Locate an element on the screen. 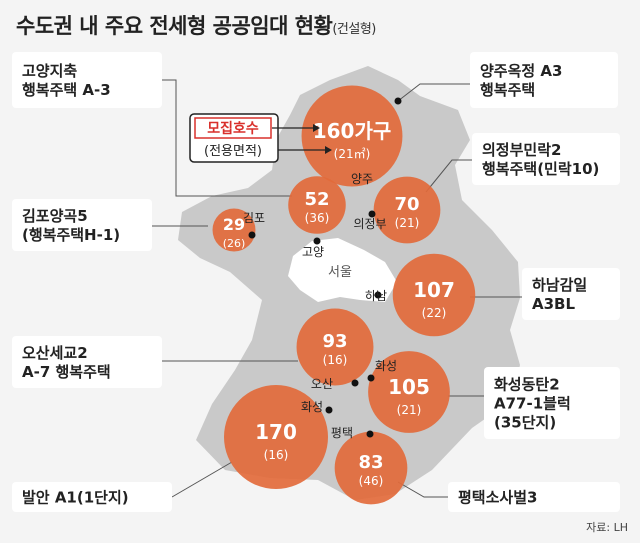 The height and width of the screenshot is (543, 640). label-text-3-2: 행복주택(민락10) is located at coordinates (540, 169).